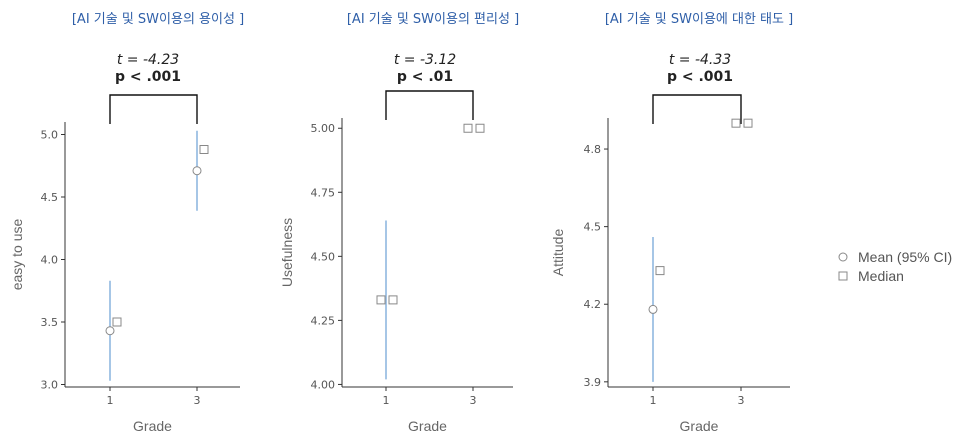 The height and width of the screenshot is (435, 969). I want to click on chart-title: [AI 기술 및 SW이용의 편리성 ], so click(433, 19).